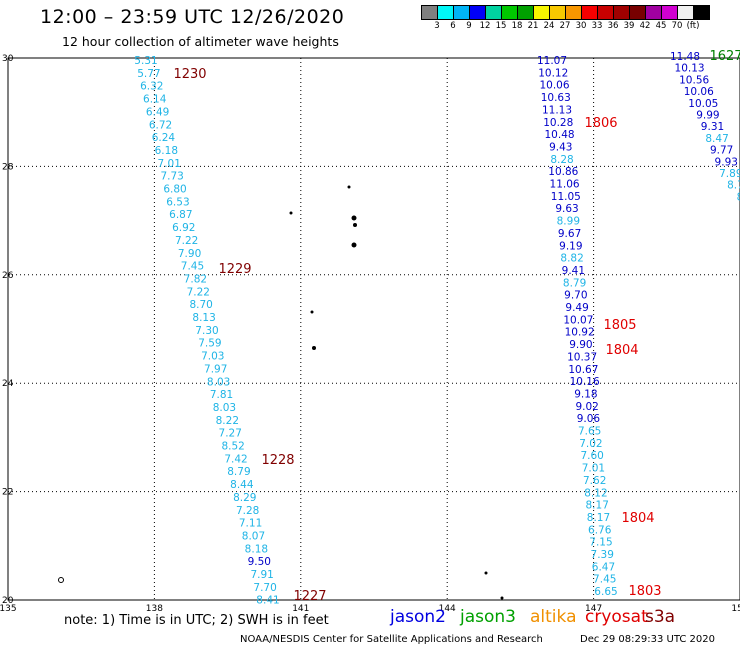 The width and height of the screenshot is (740, 650). What do you see at coordinates (707, 116) in the screenshot?
I see `swh-label-track-c: 9.99` at bounding box center [707, 116].